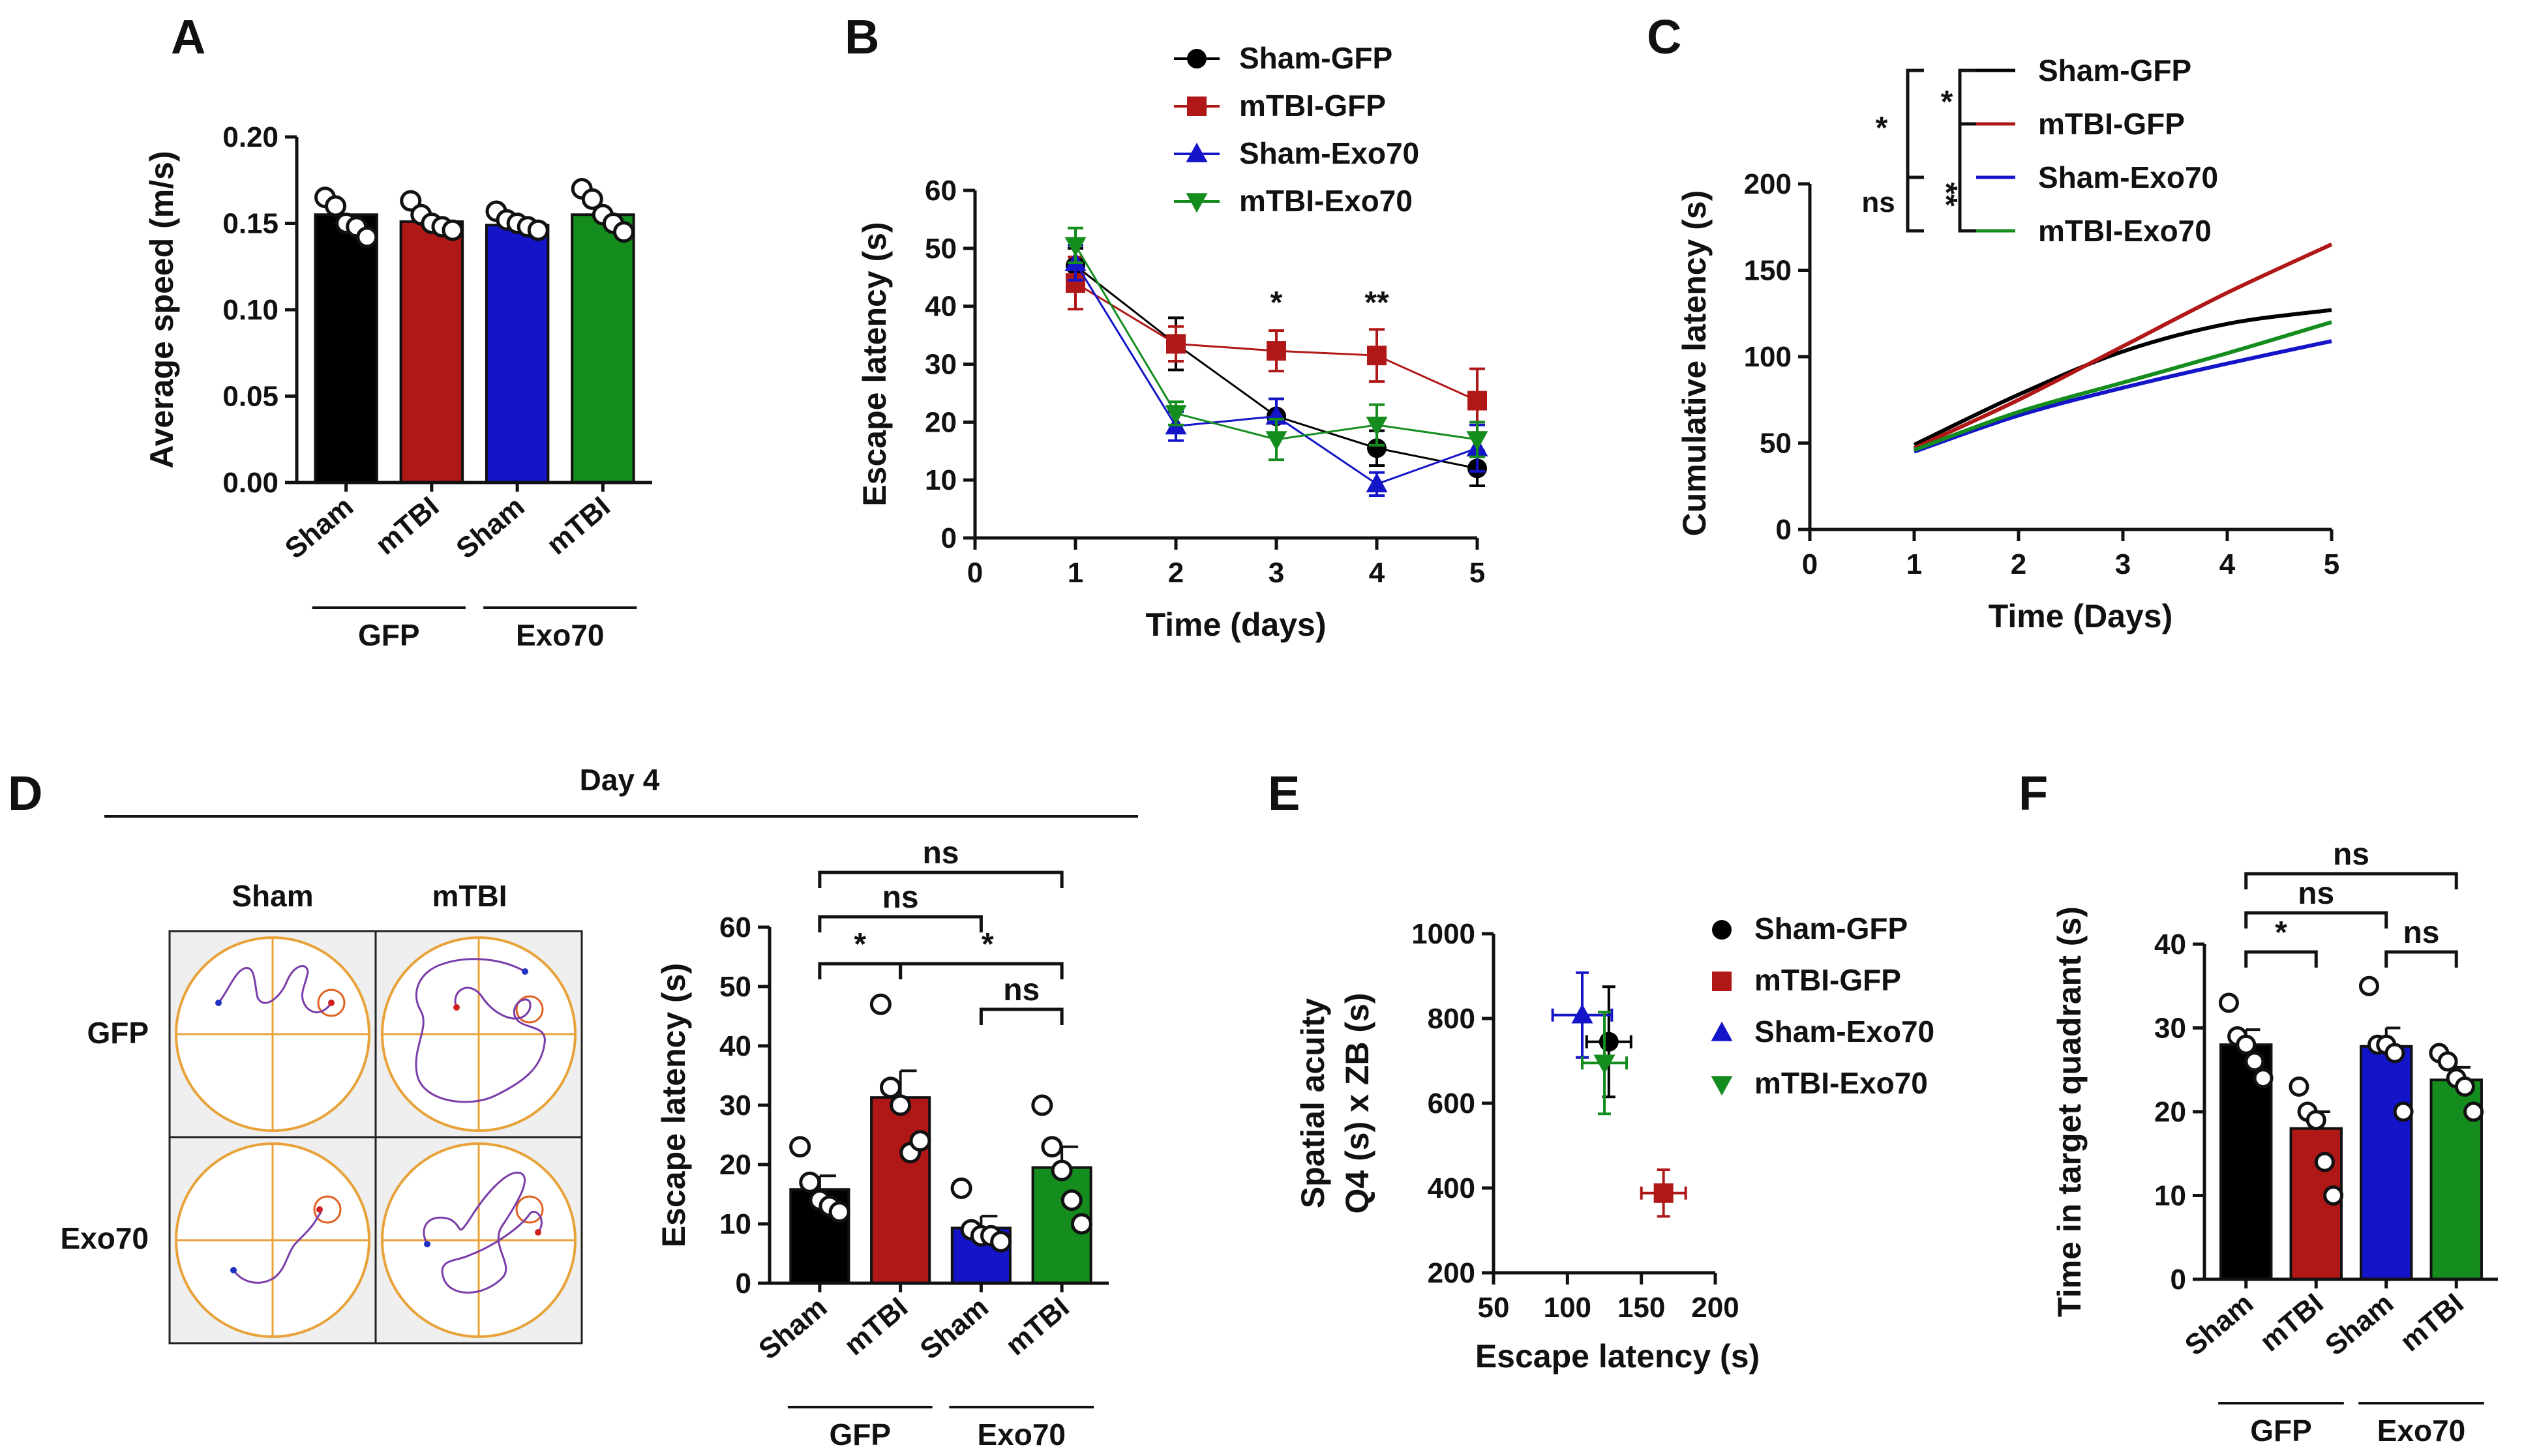 This screenshot has height=1456, width=2524. Describe the element at coordinates (2219, 1324) in the screenshot. I see `F-category-label: Sham` at that location.